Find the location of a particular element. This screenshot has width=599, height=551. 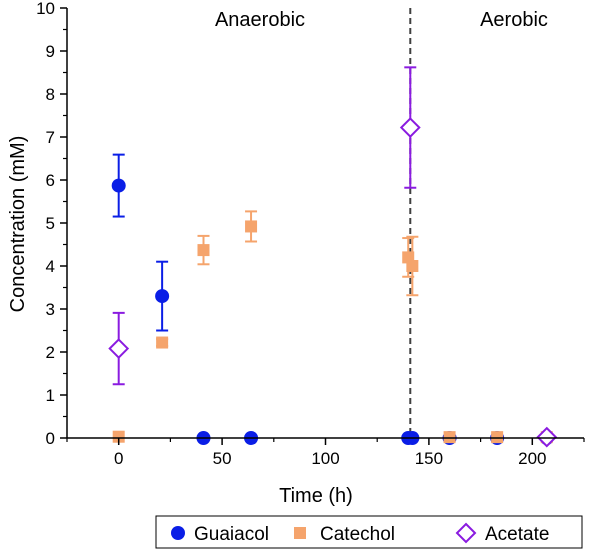

y-tick-label: 8 is located at coordinates (50, 94).